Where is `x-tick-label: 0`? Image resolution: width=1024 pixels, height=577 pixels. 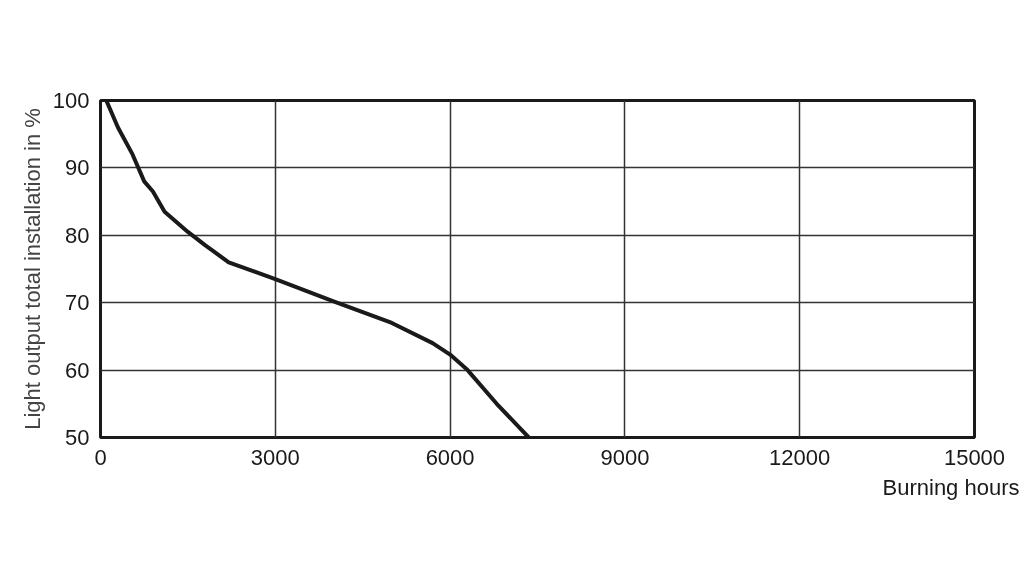 x-tick-label: 0 is located at coordinates (100, 457).